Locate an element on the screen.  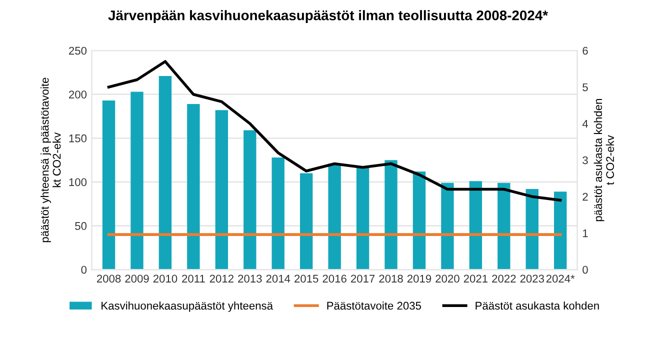
x-tick-label: 2017 is located at coordinates (362, 278).